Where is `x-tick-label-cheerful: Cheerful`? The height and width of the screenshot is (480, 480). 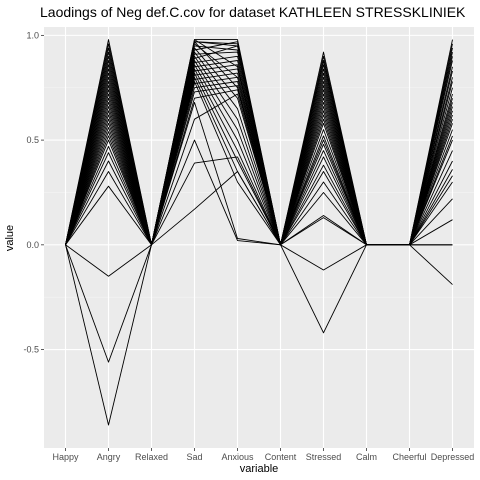 x-tick-label-cheerful: Cheerful is located at coordinates (409, 457).